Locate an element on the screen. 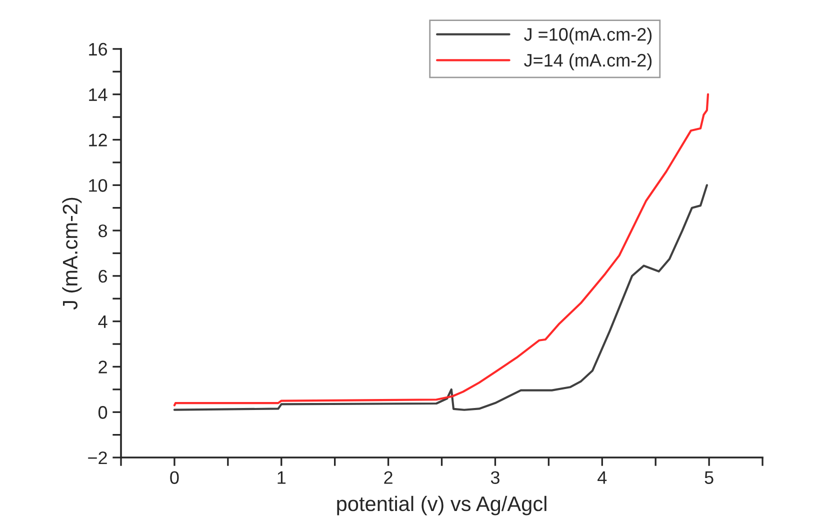 The width and height of the screenshot is (831, 532). x-tick-label: 1 is located at coordinates (282, 477).